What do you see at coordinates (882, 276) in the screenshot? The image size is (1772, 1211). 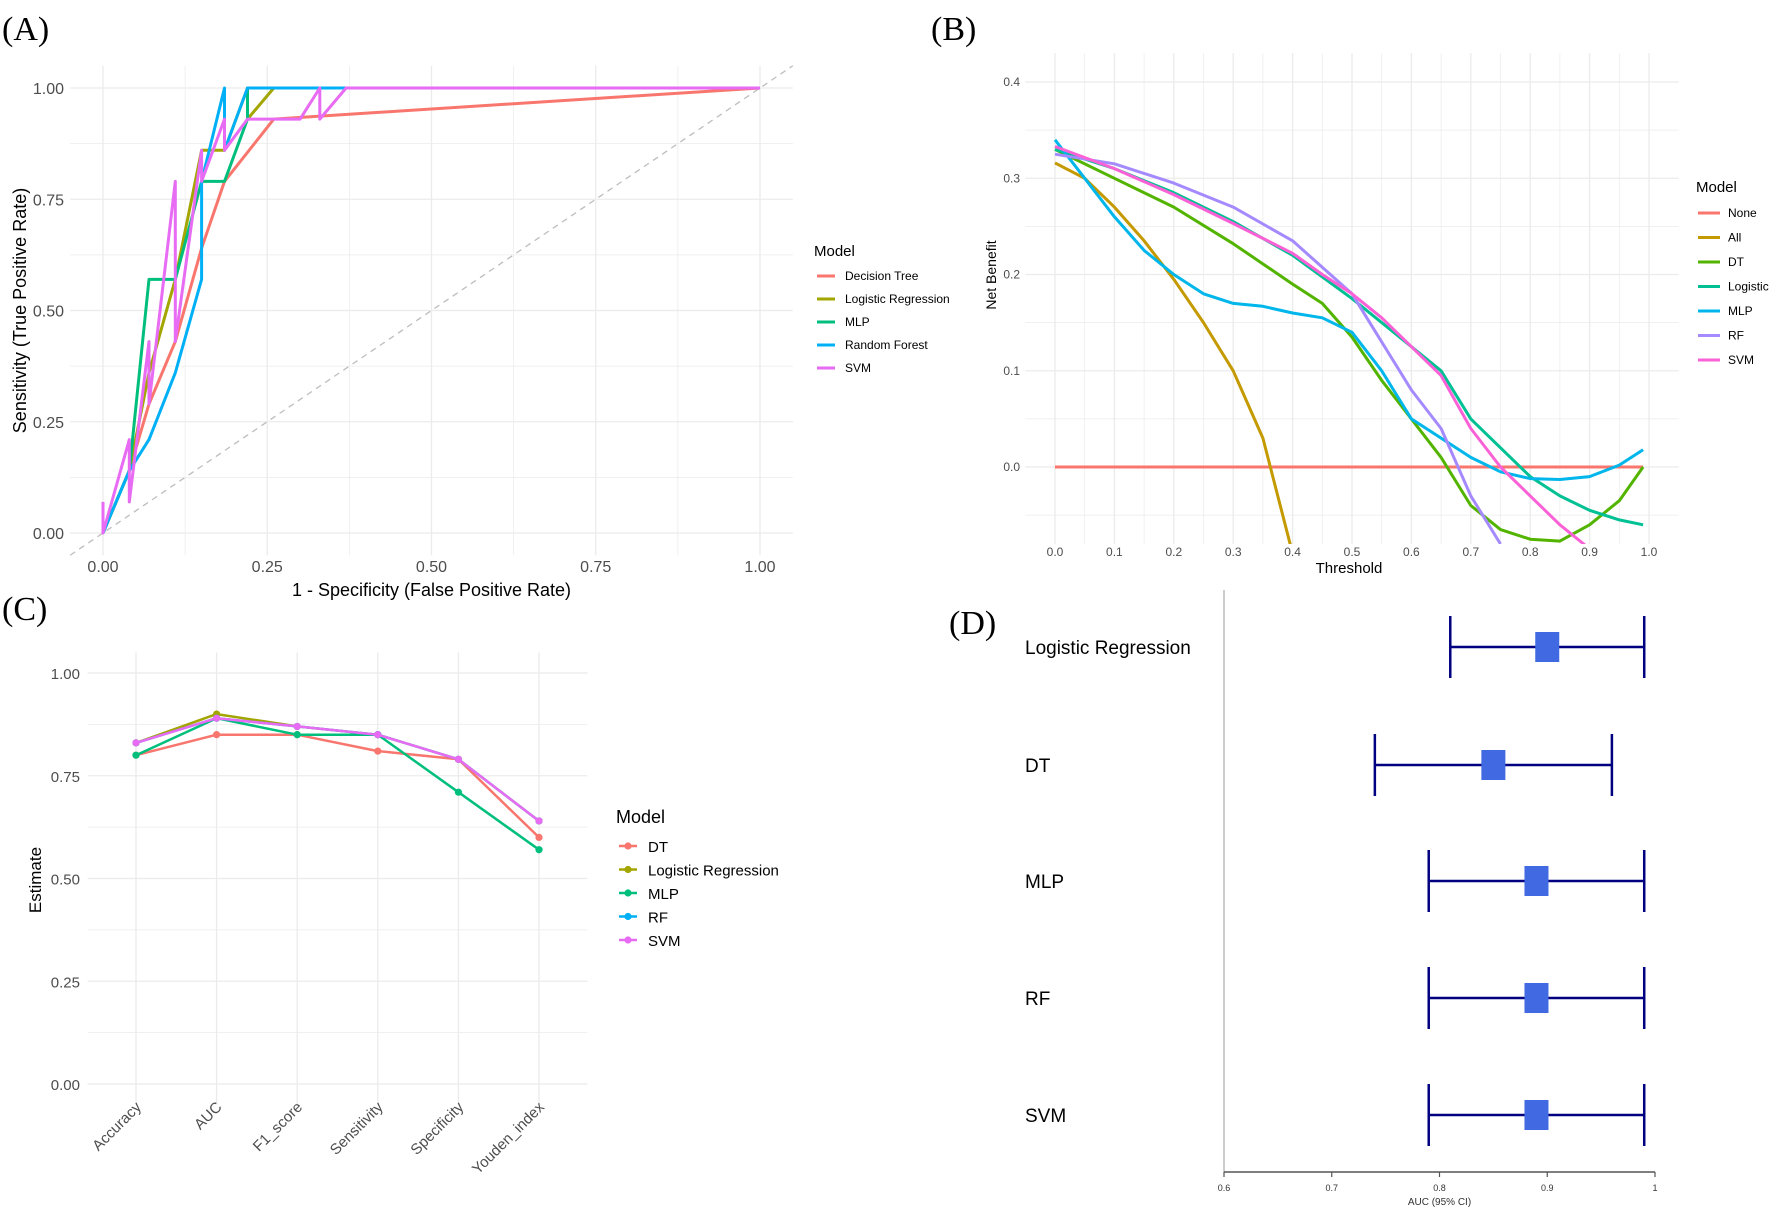 I see `legend-label: Decision Tree` at bounding box center [882, 276].